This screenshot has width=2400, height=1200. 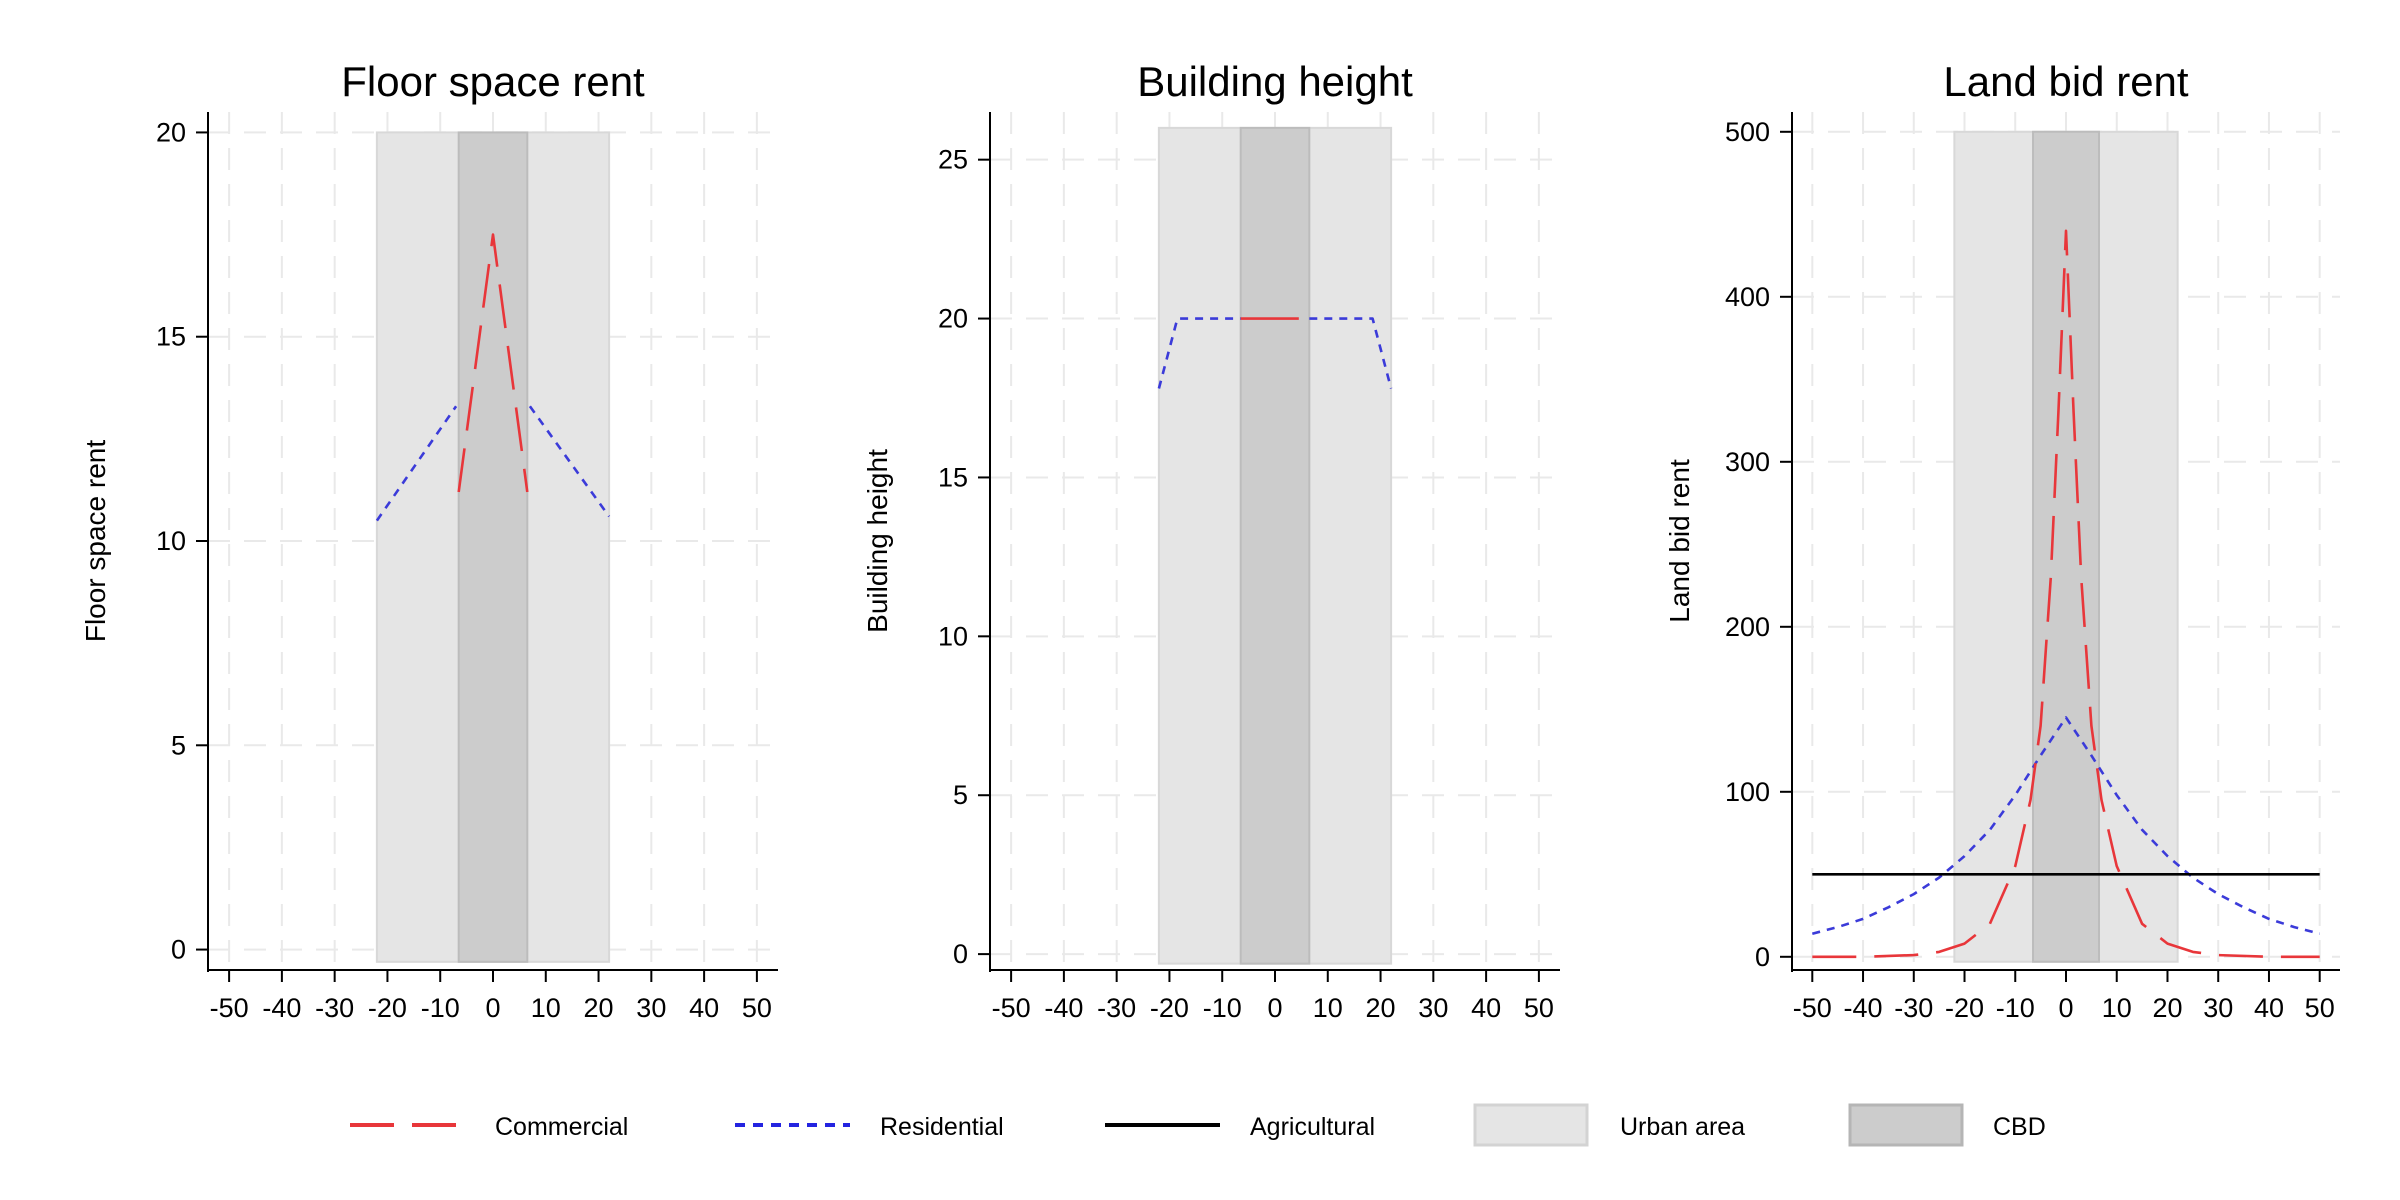 I want to click on legend-item-residential: Residential, so click(x=869, y=1127).